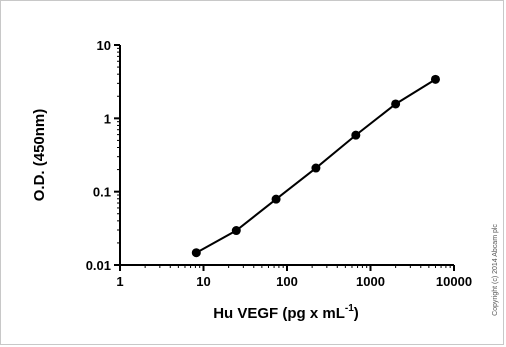 The height and width of the screenshot is (347, 506). Describe the element at coordinates (203, 281) in the screenshot. I see `x-tick-label: 10` at that location.